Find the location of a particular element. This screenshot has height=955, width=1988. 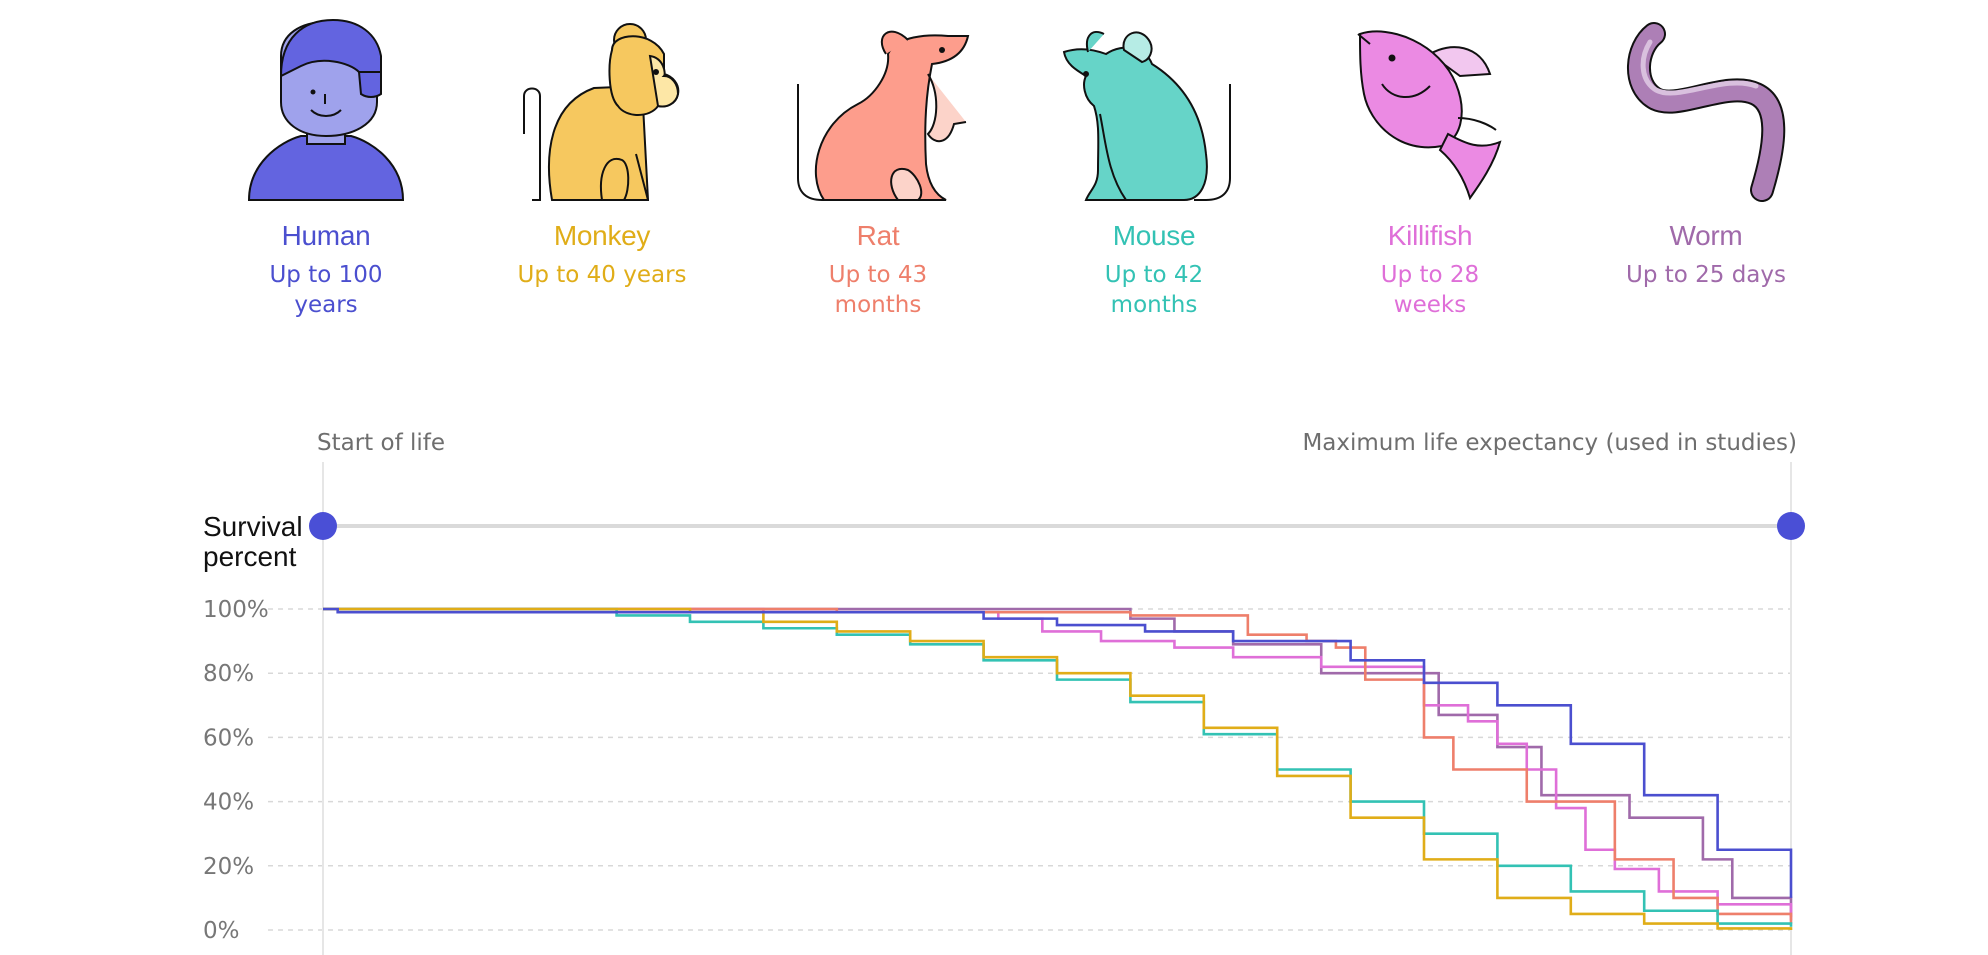

mouse-icon is located at coordinates (1146, 116).